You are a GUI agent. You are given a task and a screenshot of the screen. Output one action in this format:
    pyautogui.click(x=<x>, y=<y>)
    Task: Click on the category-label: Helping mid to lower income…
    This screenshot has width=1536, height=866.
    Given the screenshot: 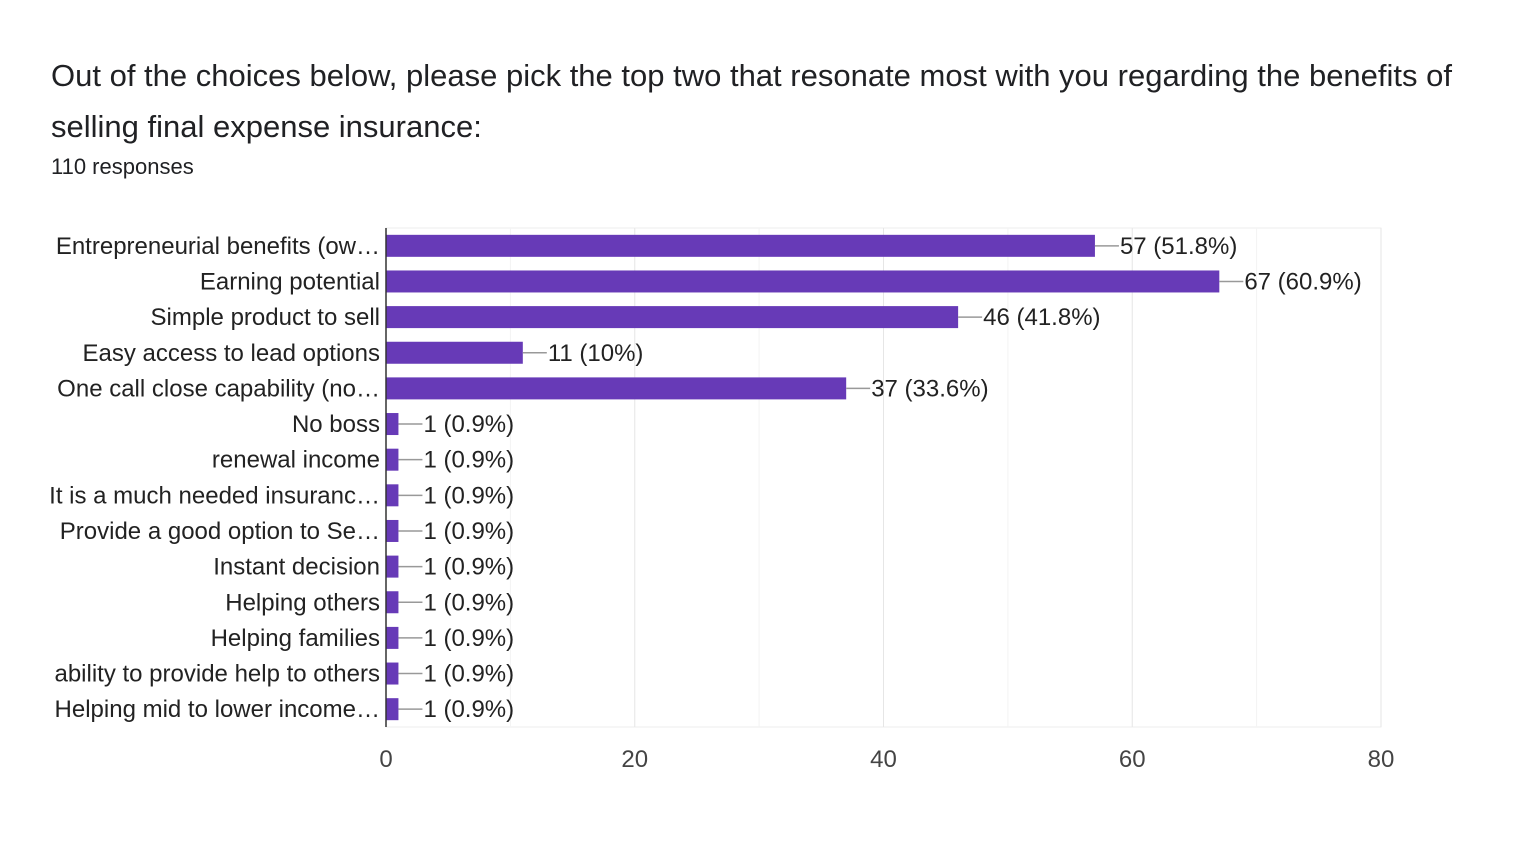 What is the action you would take?
    pyautogui.click(x=217, y=709)
    